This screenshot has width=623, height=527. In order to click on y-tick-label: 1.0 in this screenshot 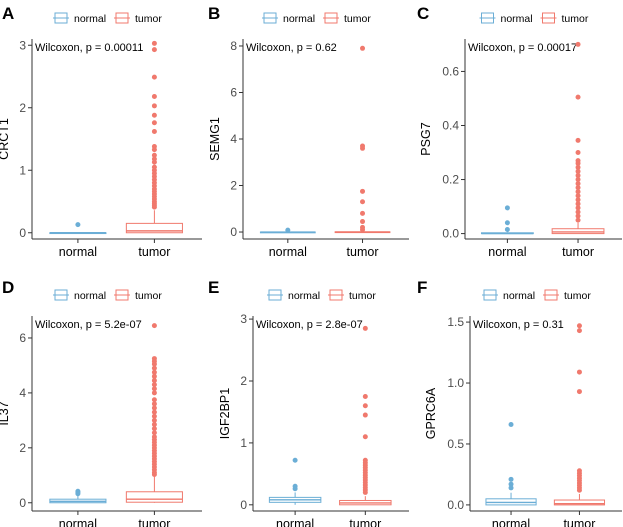, I will do `click(455, 383)`.